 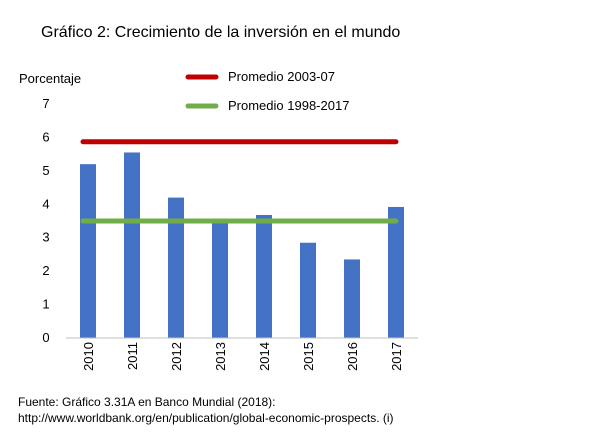 I want to click on legend-label: Promedio 1998-2017, so click(x=288, y=105).